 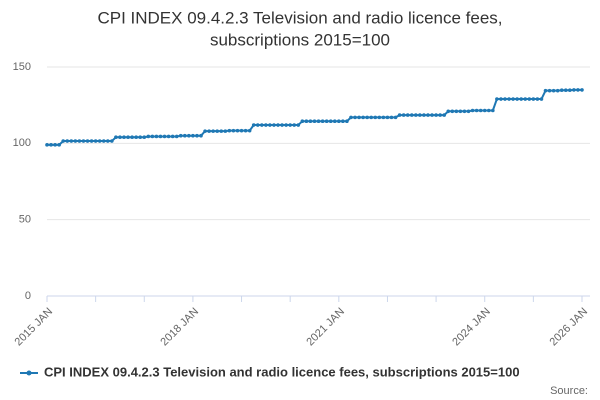 What do you see at coordinates (25, 220) in the screenshot?
I see `y-tick-label: 50` at bounding box center [25, 220].